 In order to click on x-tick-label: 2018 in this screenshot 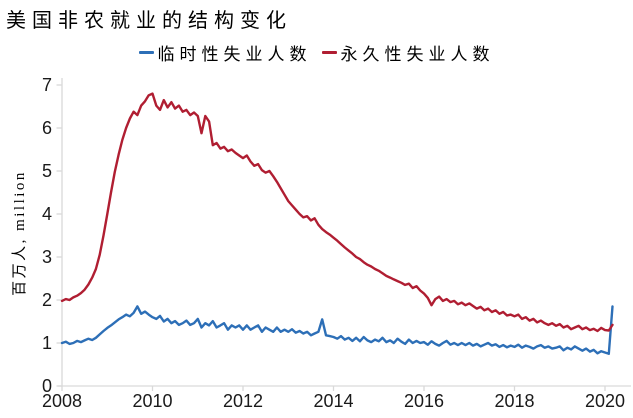, I will do `click(514, 401)`.